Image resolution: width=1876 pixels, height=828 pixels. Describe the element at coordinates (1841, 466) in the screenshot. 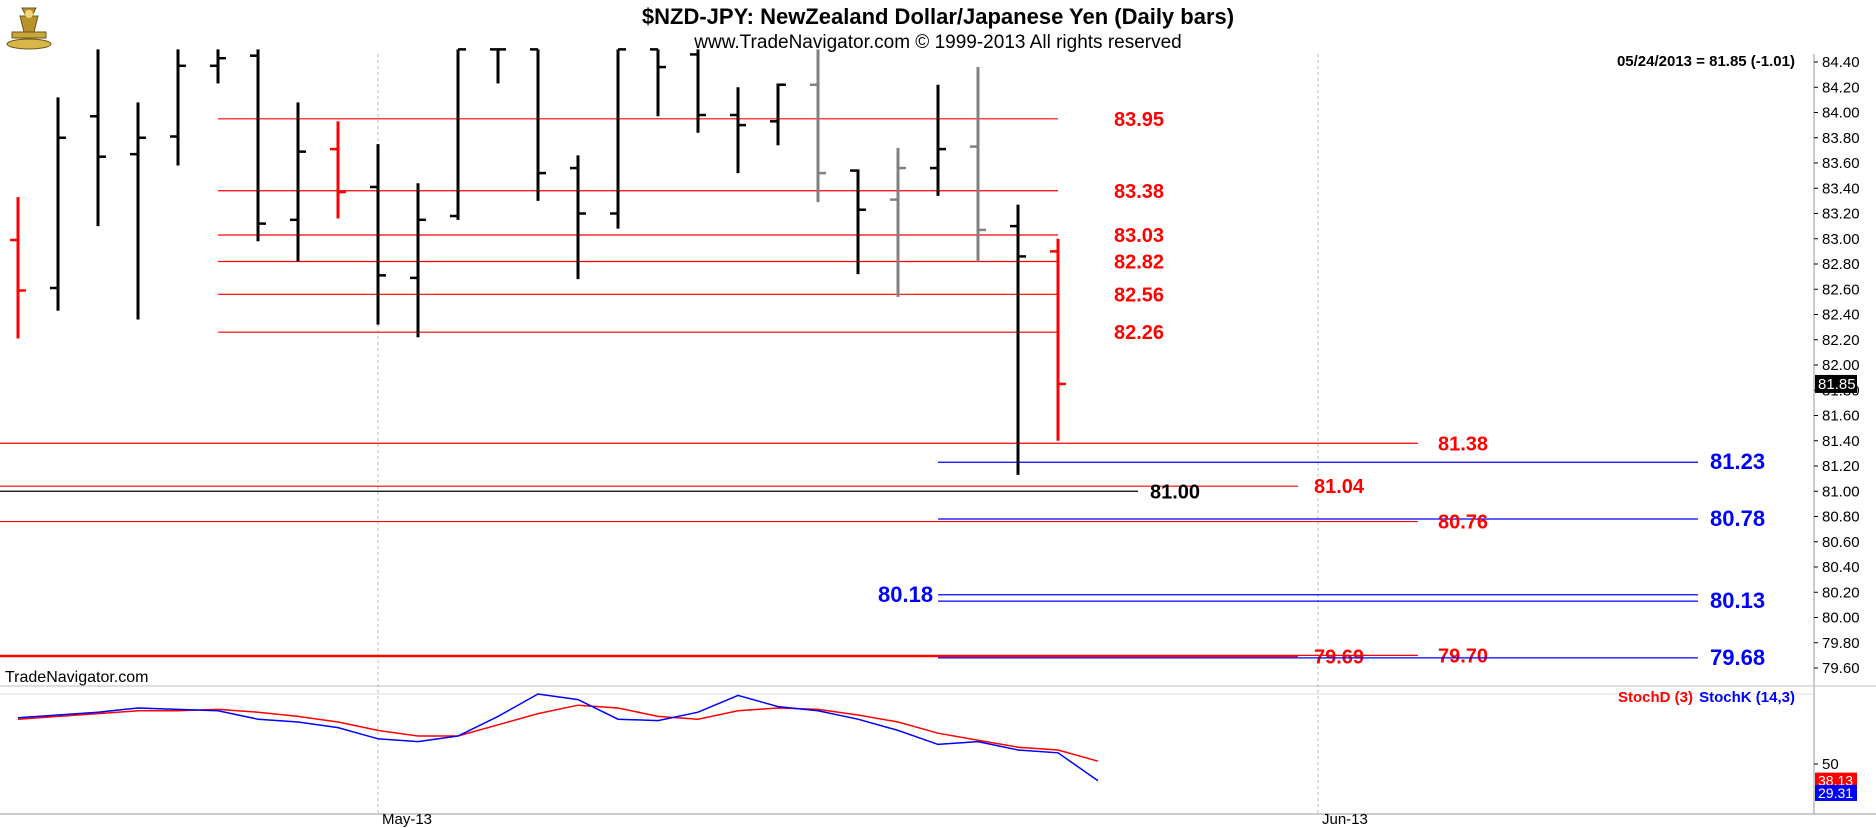

I see `y-tick-label: 81.20` at that location.